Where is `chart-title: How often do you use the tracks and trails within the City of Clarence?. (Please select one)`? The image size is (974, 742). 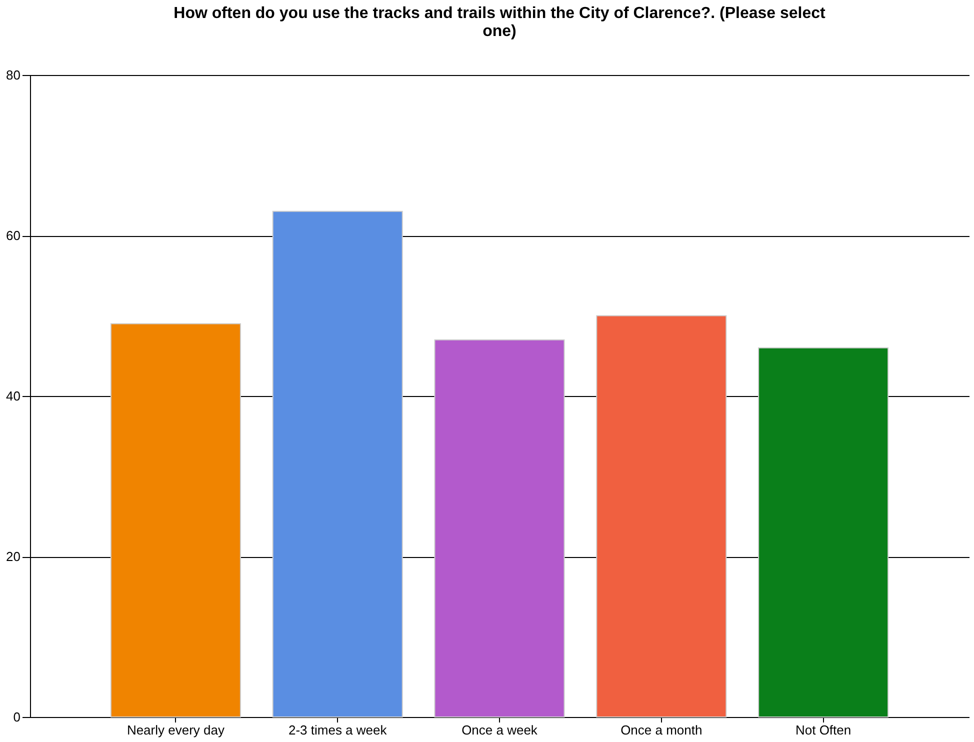 chart-title: How often do you use the tracks and trails within the City of Clarence?. (Please select one) is located at coordinates (500, 22).